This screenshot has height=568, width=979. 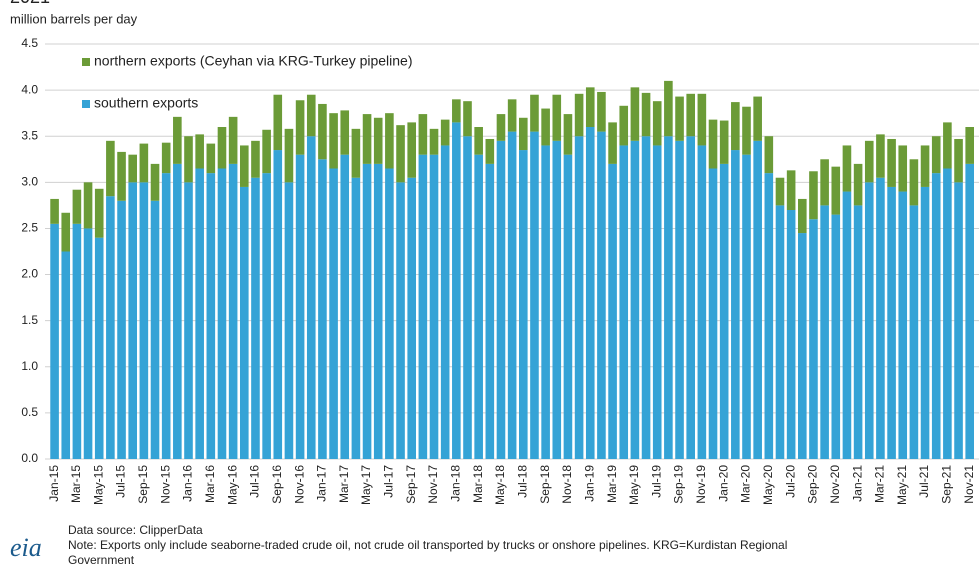 What do you see at coordinates (86, 104) in the screenshot?
I see `legend-swatch` at bounding box center [86, 104].